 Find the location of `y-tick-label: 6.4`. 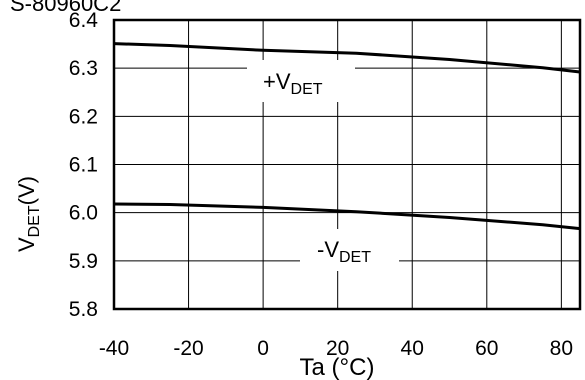

y-tick-label: 6.4 is located at coordinates (84, 20).